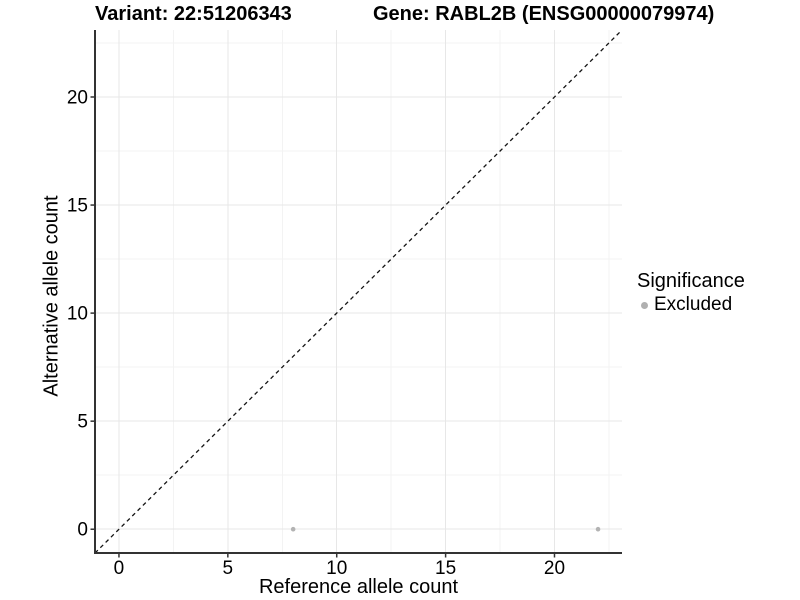 Image resolution: width=800 pixels, height=600 pixels. I want to click on y-tick-label: 20, so click(77, 97).